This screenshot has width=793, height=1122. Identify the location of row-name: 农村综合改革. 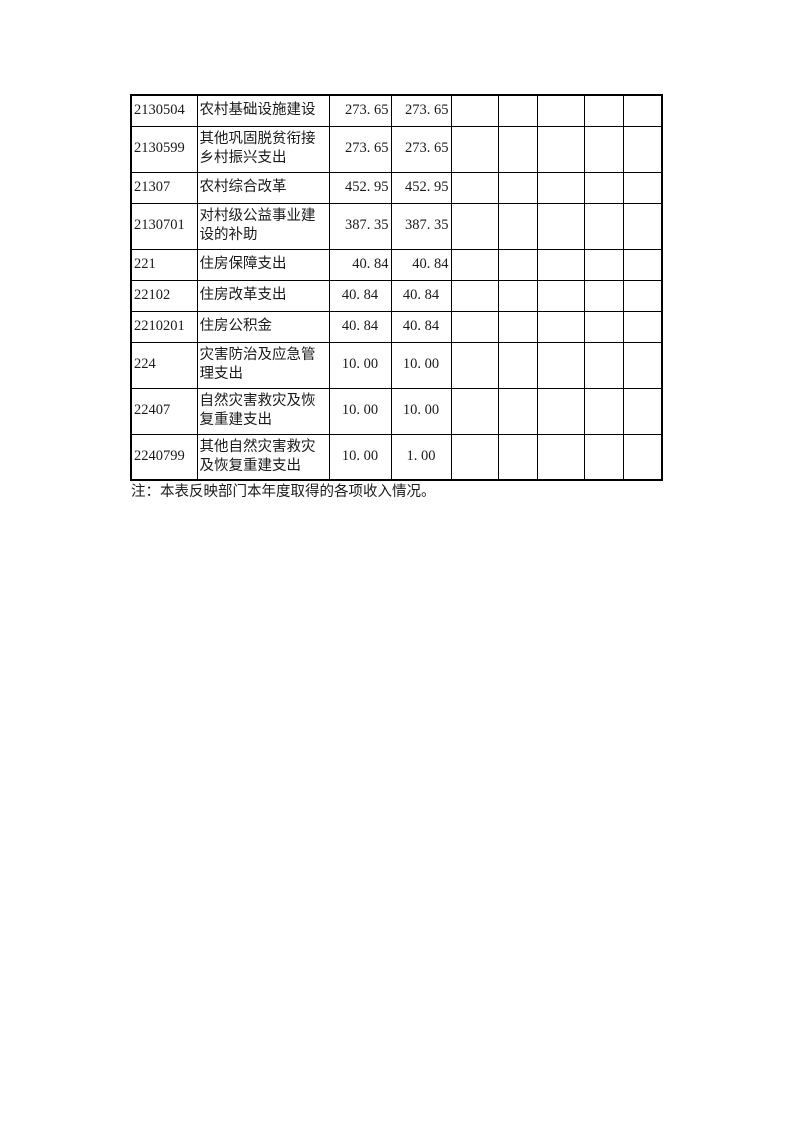
(263, 187).